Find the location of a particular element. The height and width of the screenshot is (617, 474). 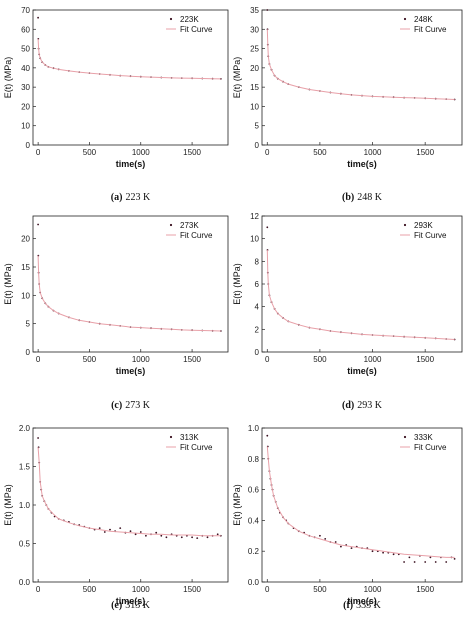

panel-caption: (e) 313 K is located at coordinates (131, 605).